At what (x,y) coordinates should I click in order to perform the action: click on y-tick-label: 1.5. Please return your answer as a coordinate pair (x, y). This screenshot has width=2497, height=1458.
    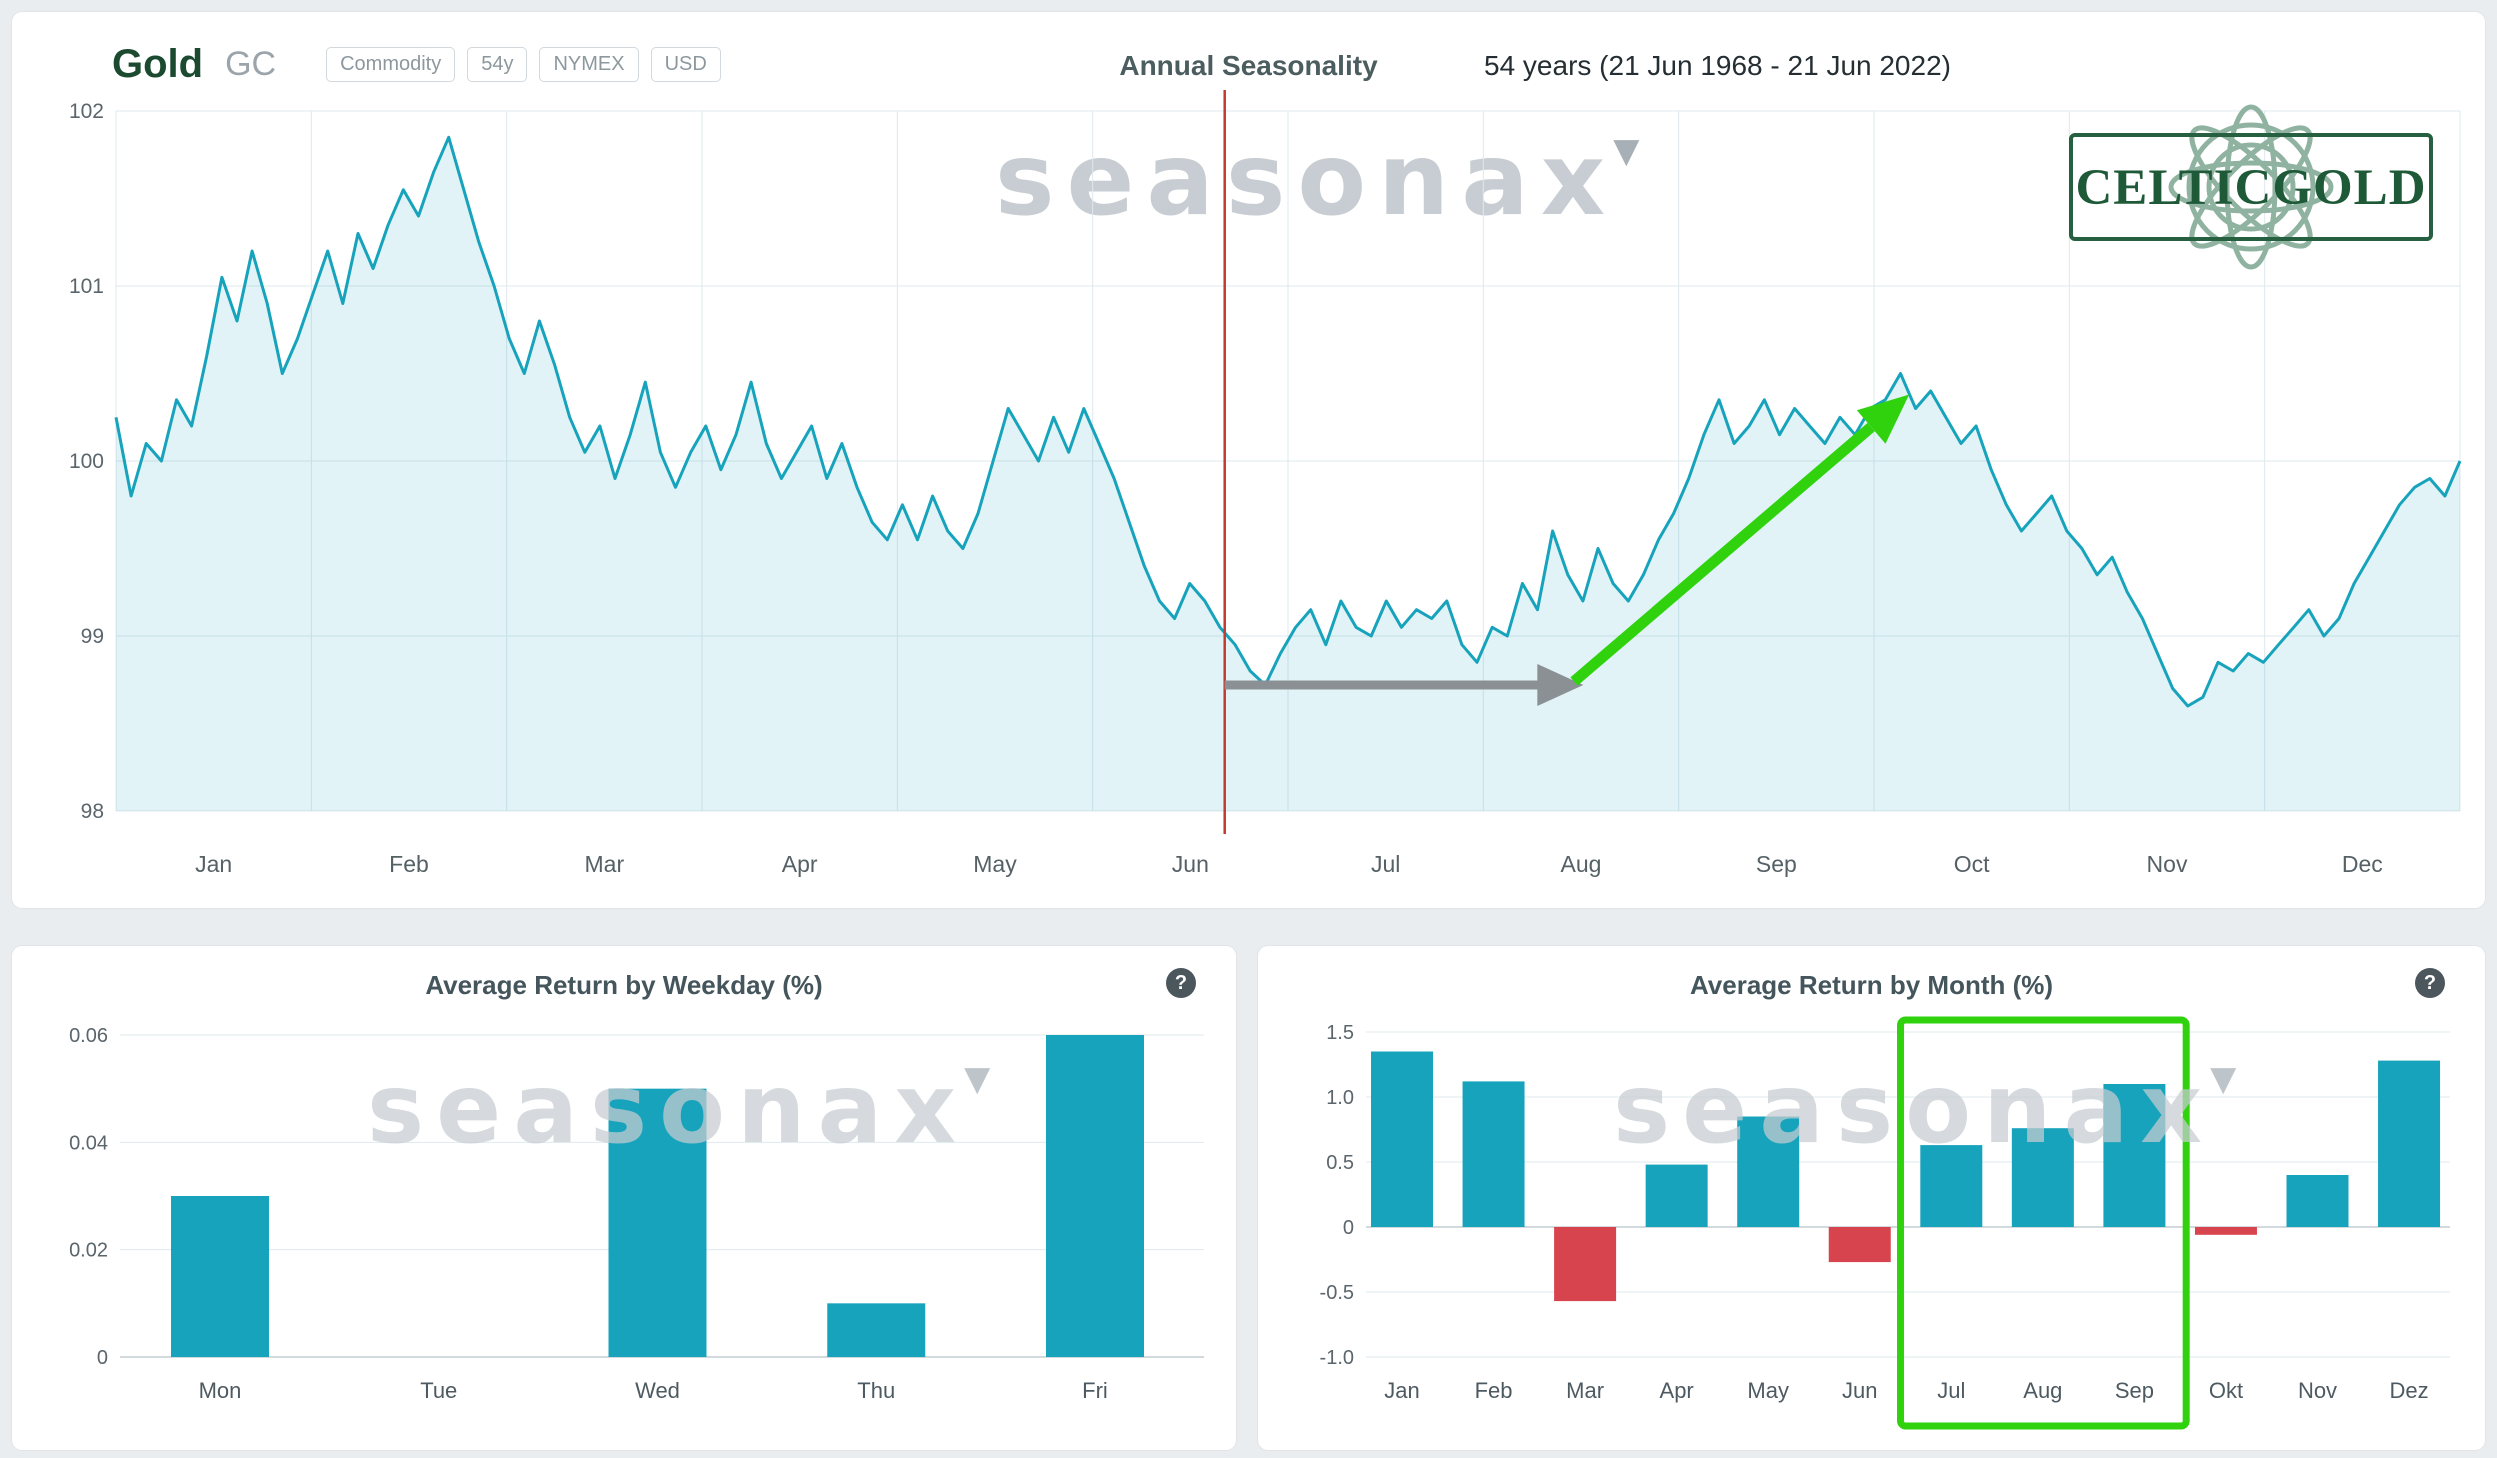
    Looking at the image, I should click on (1340, 1033).